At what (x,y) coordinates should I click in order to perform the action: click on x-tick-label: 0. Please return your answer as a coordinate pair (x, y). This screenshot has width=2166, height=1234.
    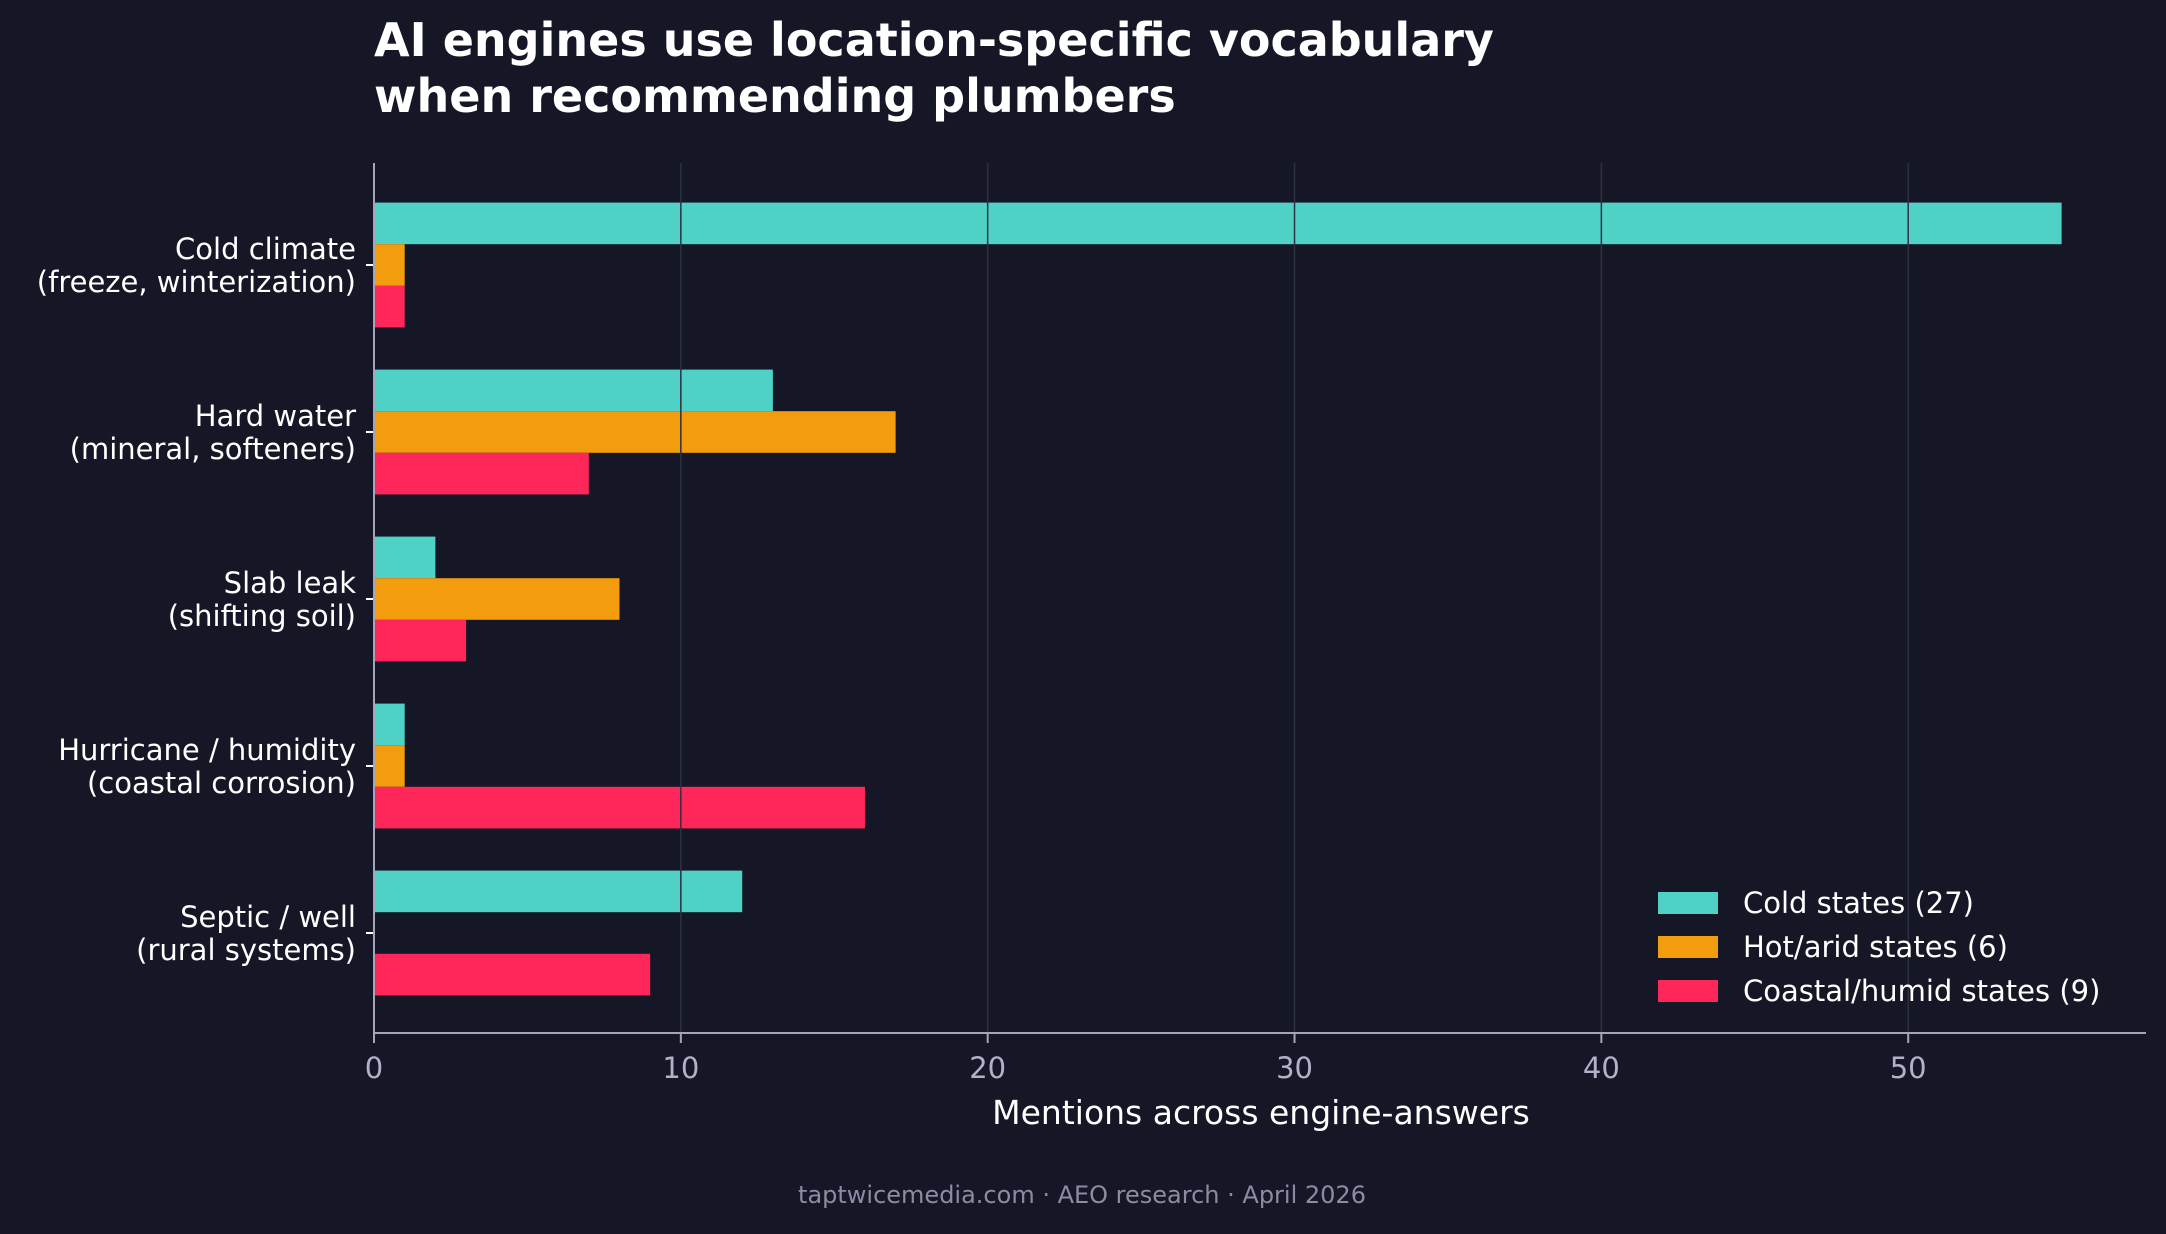
    Looking at the image, I should click on (374, 1068).